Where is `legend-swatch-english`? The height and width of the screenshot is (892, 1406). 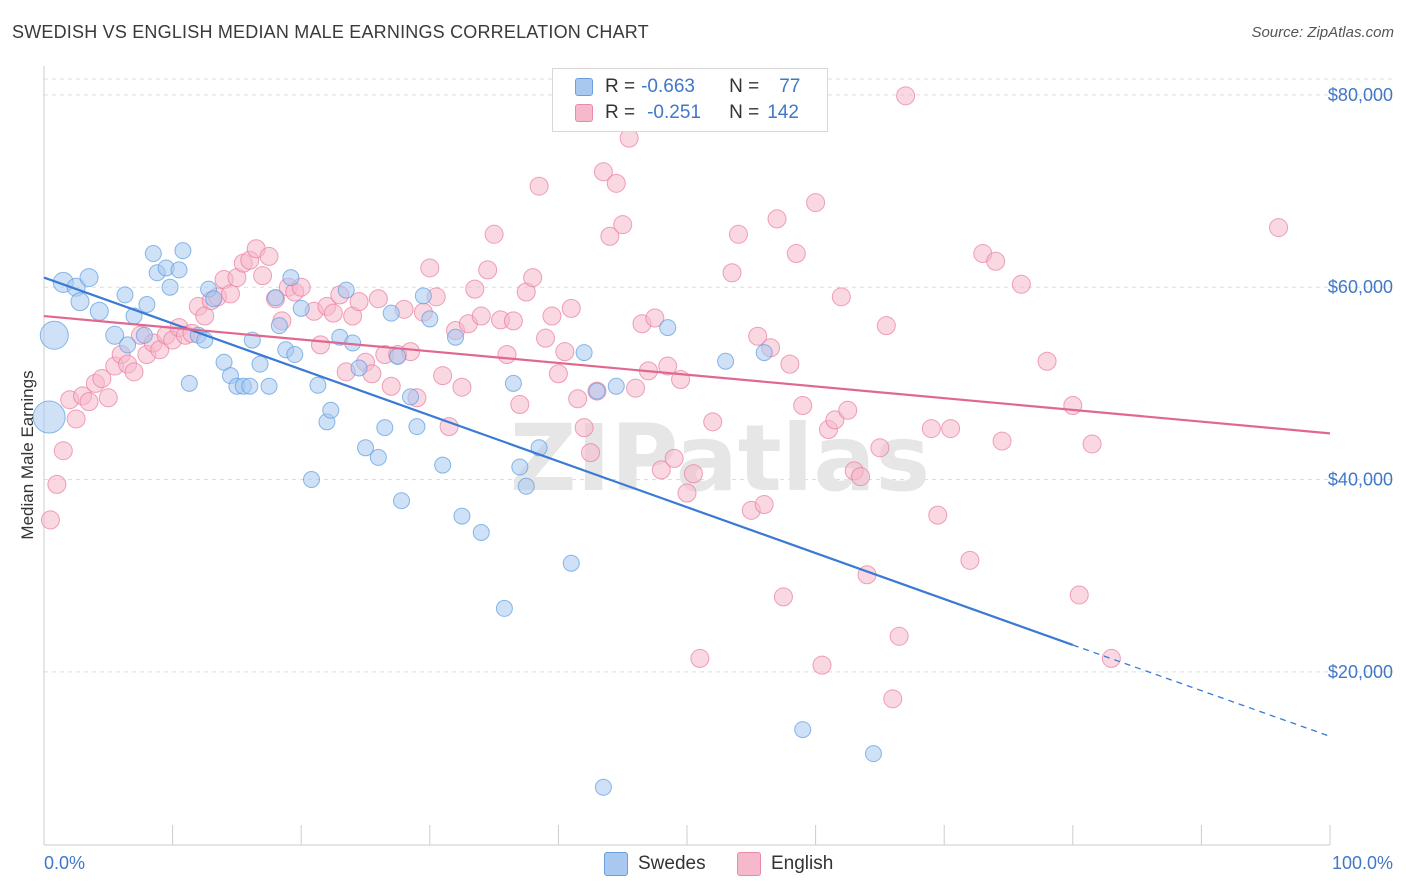
legend-swatch-english is located at coordinates (584, 113).